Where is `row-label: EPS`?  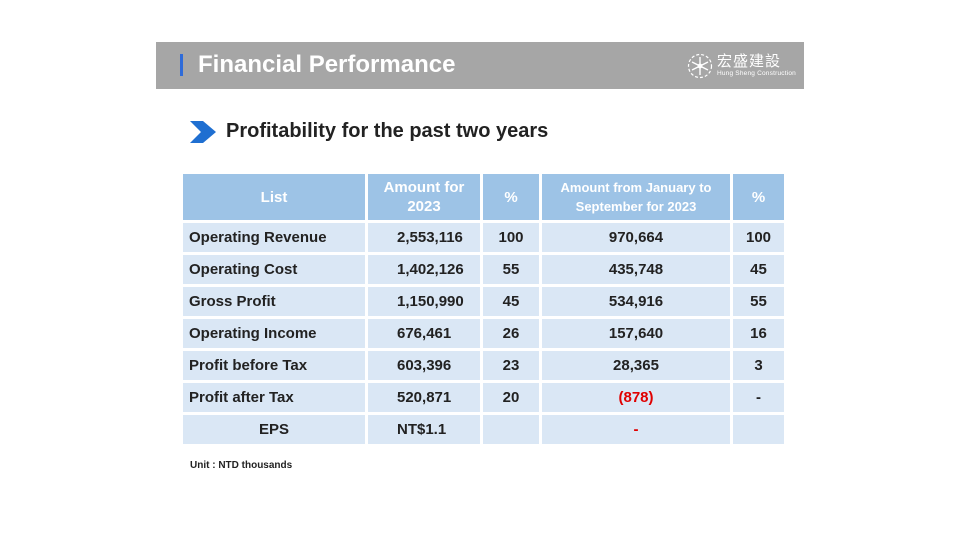
row-label: EPS is located at coordinates (274, 429).